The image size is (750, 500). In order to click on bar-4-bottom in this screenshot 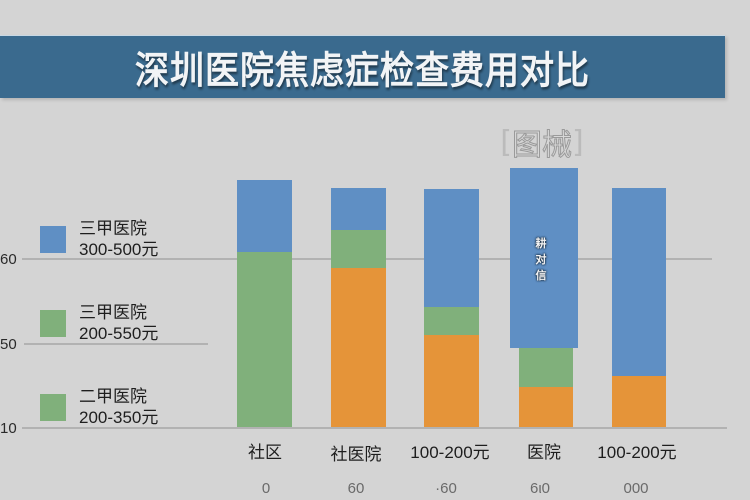, I will do `click(546, 387)`.